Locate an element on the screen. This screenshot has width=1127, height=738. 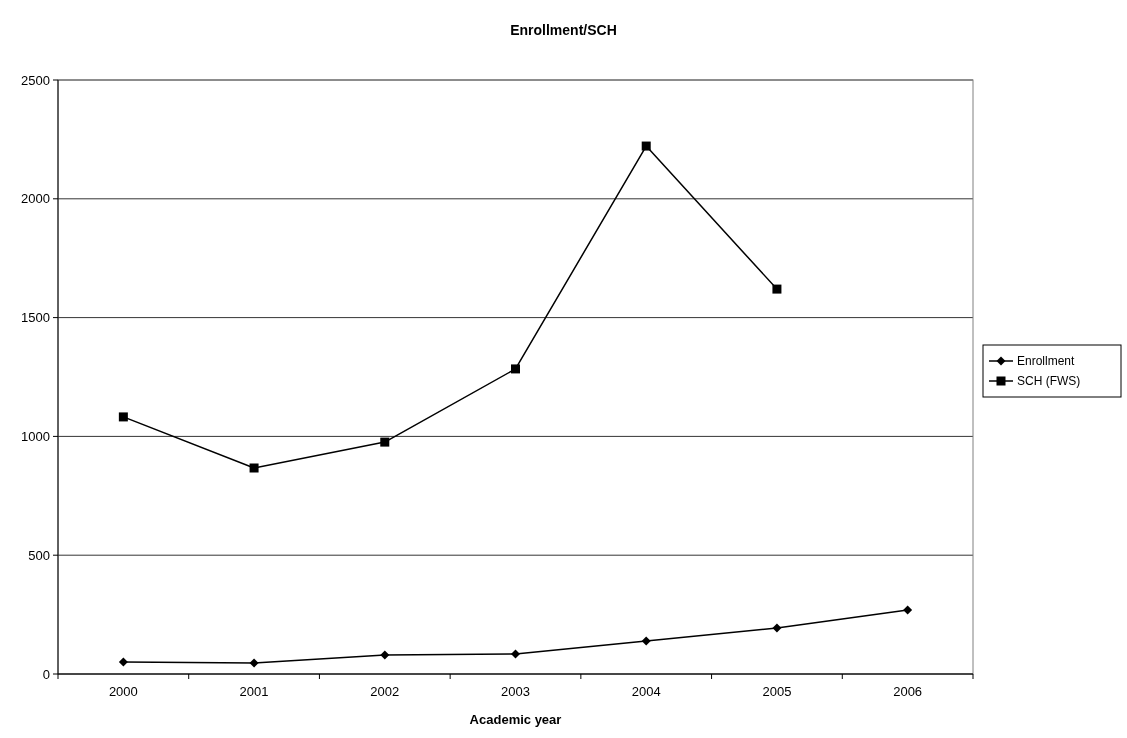
y-tick-label: 1500 is located at coordinates (35, 318).